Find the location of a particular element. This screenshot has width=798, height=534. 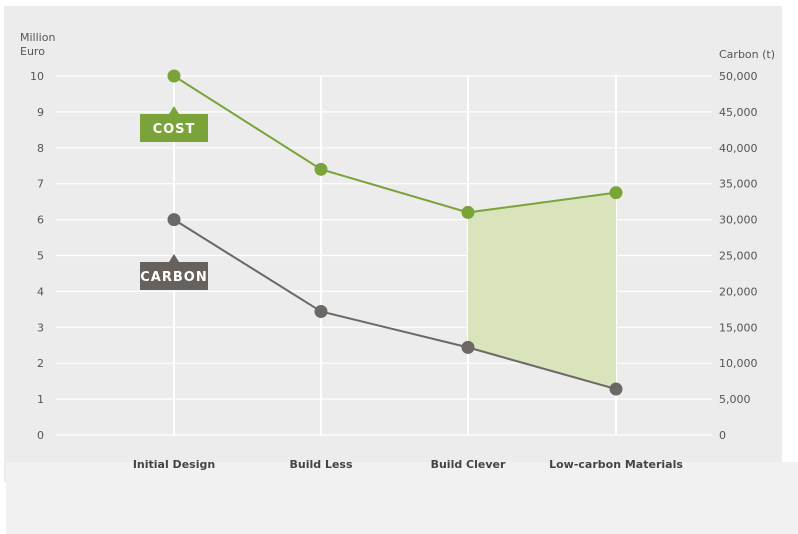

right-tick-label: 15,000 is located at coordinates (738, 327).